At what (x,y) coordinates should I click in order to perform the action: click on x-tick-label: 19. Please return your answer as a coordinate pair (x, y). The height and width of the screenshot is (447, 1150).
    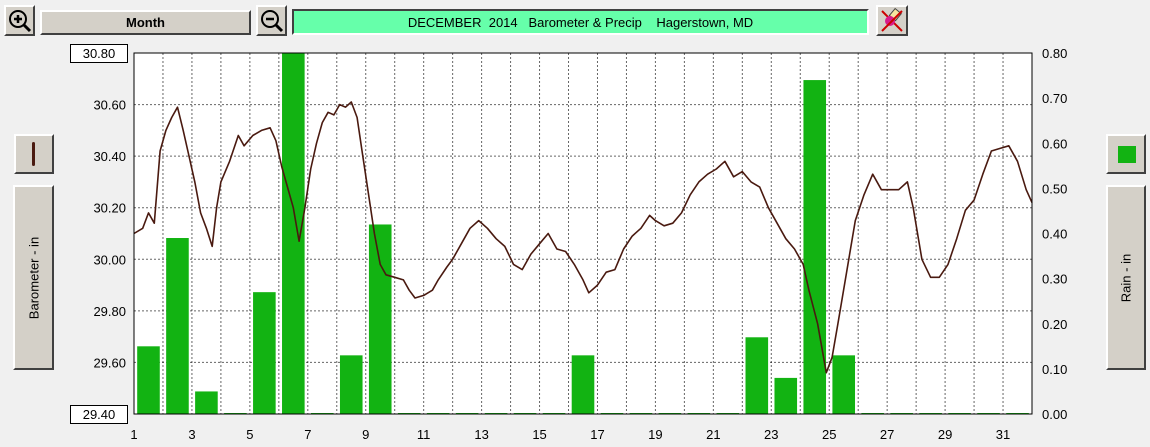
    Looking at the image, I should click on (655, 434).